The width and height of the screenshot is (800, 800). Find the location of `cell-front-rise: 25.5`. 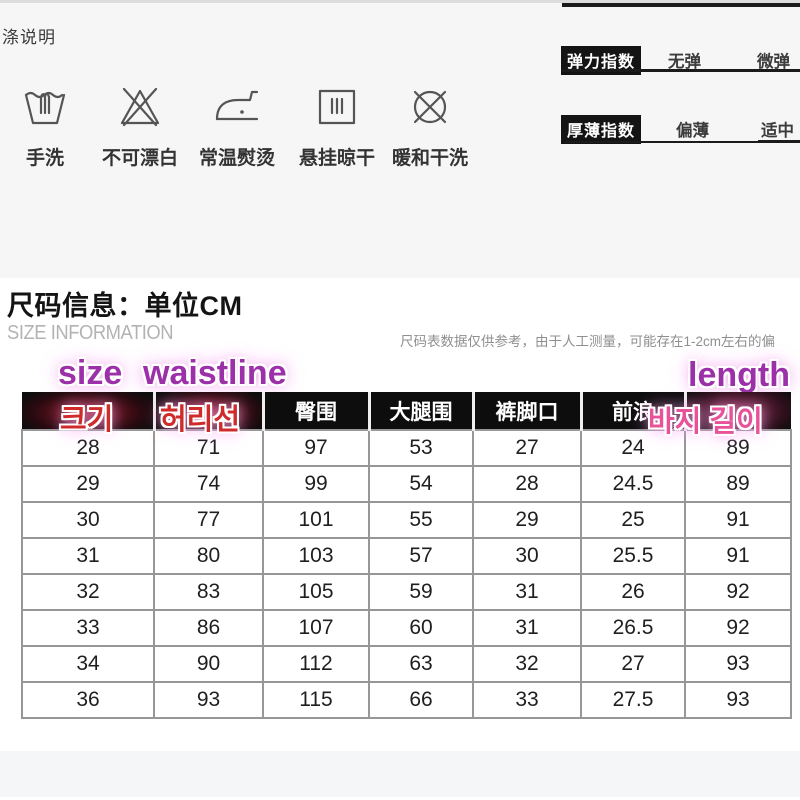

cell-front-rise: 25.5 is located at coordinates (633, 556).